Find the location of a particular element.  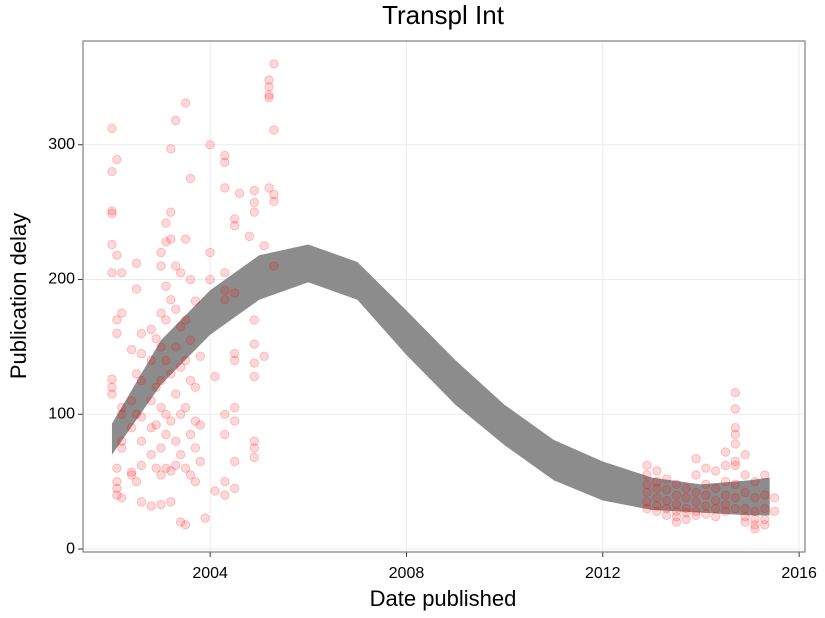

y-tick-label: 300 is located at coordinates (61, 144).